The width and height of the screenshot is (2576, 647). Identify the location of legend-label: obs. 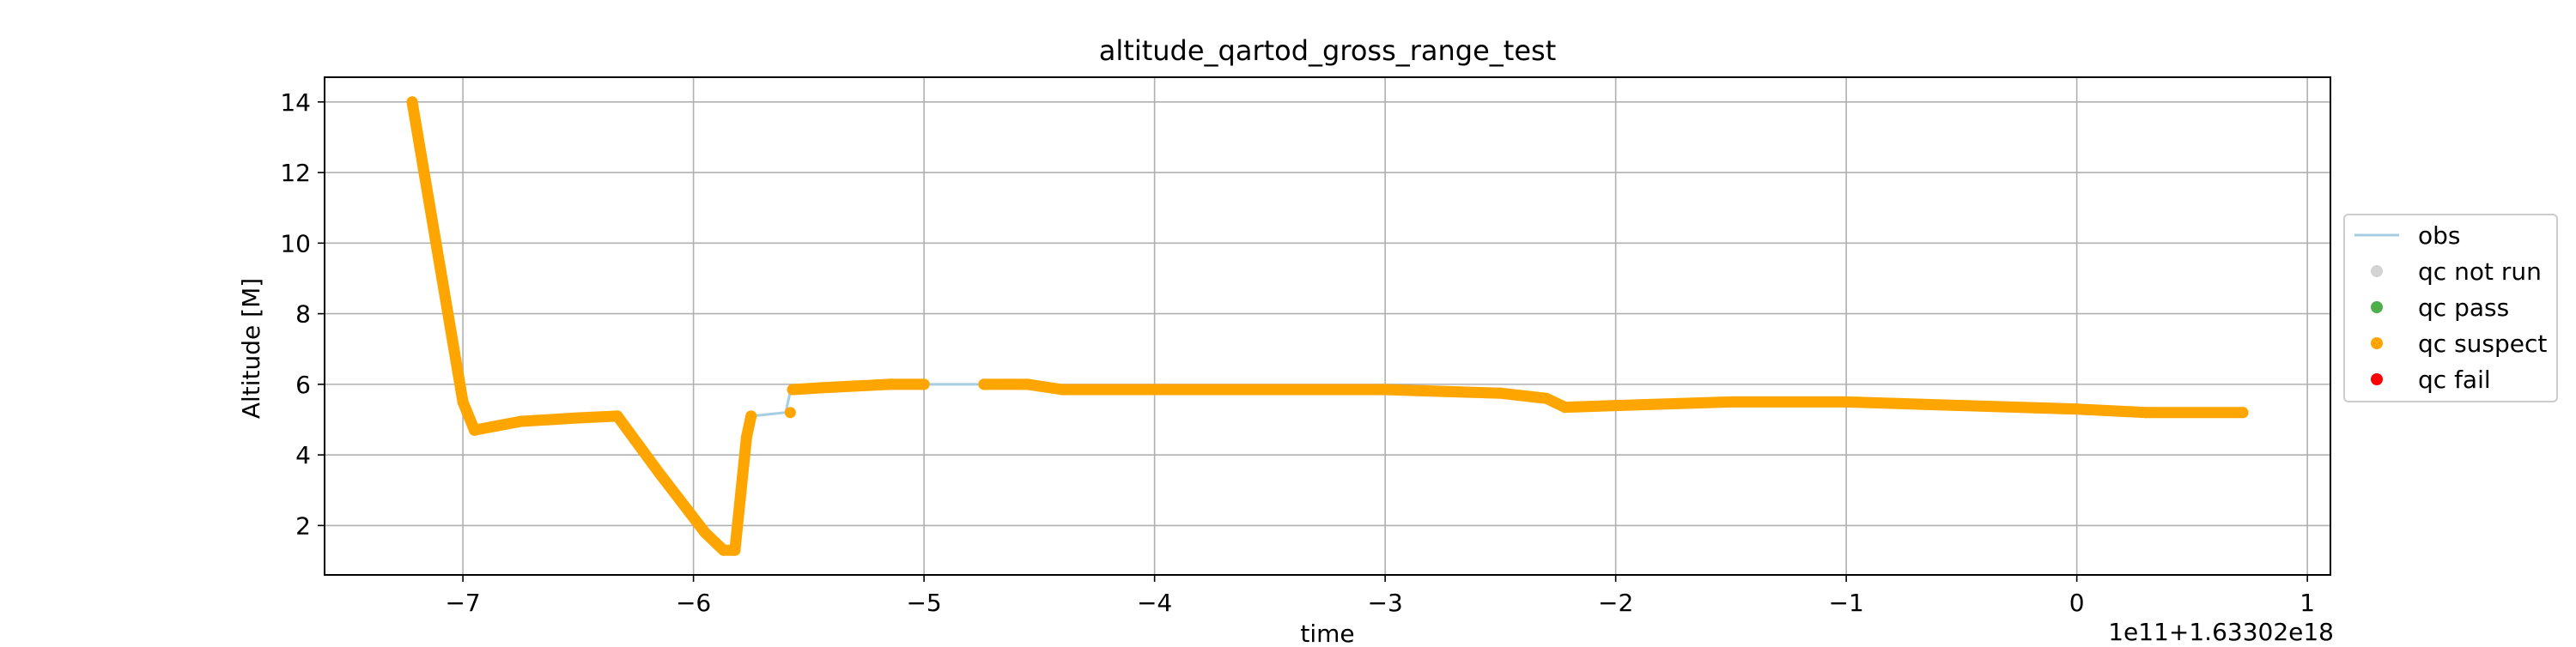
(2440, 235).